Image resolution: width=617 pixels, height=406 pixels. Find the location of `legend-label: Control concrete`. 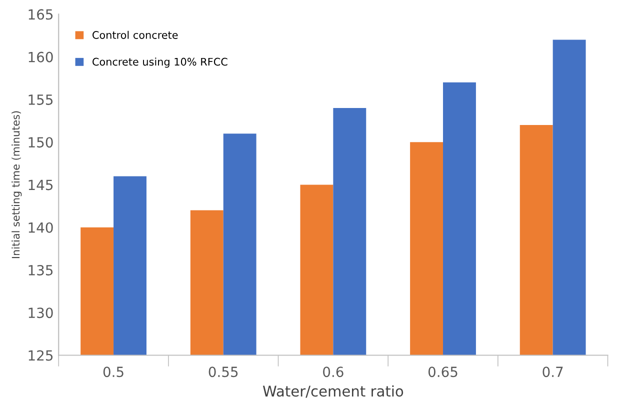

legend-label: Control concrete is located at coordinates (135, 34).